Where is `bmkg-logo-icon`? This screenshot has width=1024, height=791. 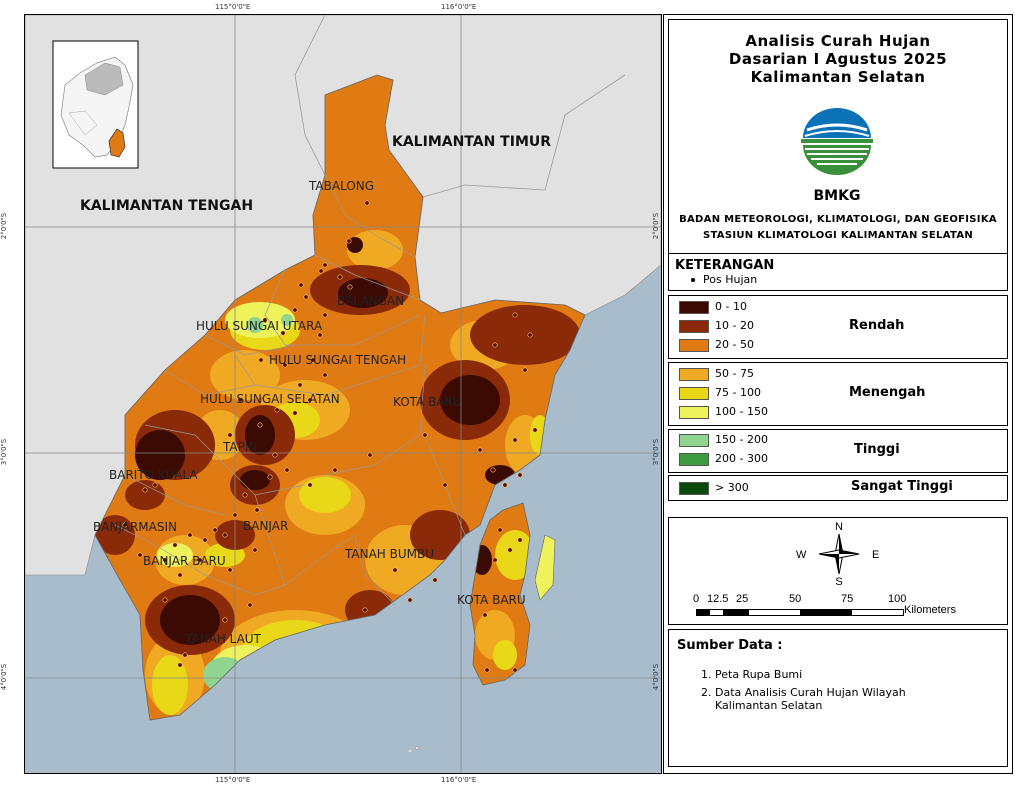
bmkg-logo-icon is located at coordinates (837, 143).